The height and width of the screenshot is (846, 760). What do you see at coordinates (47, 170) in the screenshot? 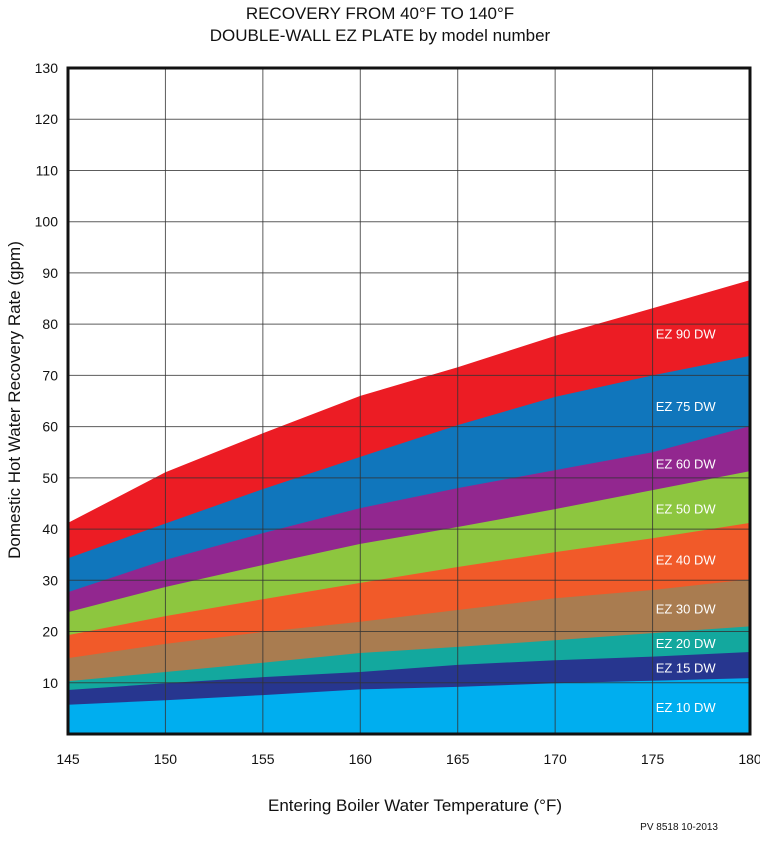
I see `y-tick-label: 110` at bounding box center [47, 170].